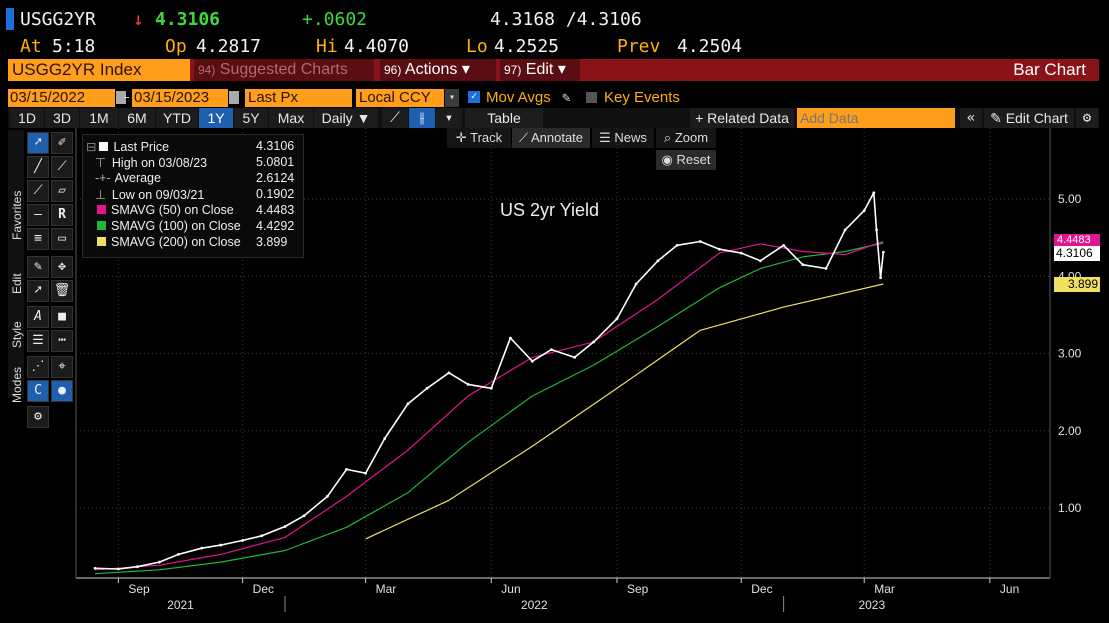 Image resolution: width=1109 pixels, height=623 pixels. What do you see at coordinates (38, 291) in the screenshot?
I see `select-add-icon: ➚` at bounding box center [38, 291].